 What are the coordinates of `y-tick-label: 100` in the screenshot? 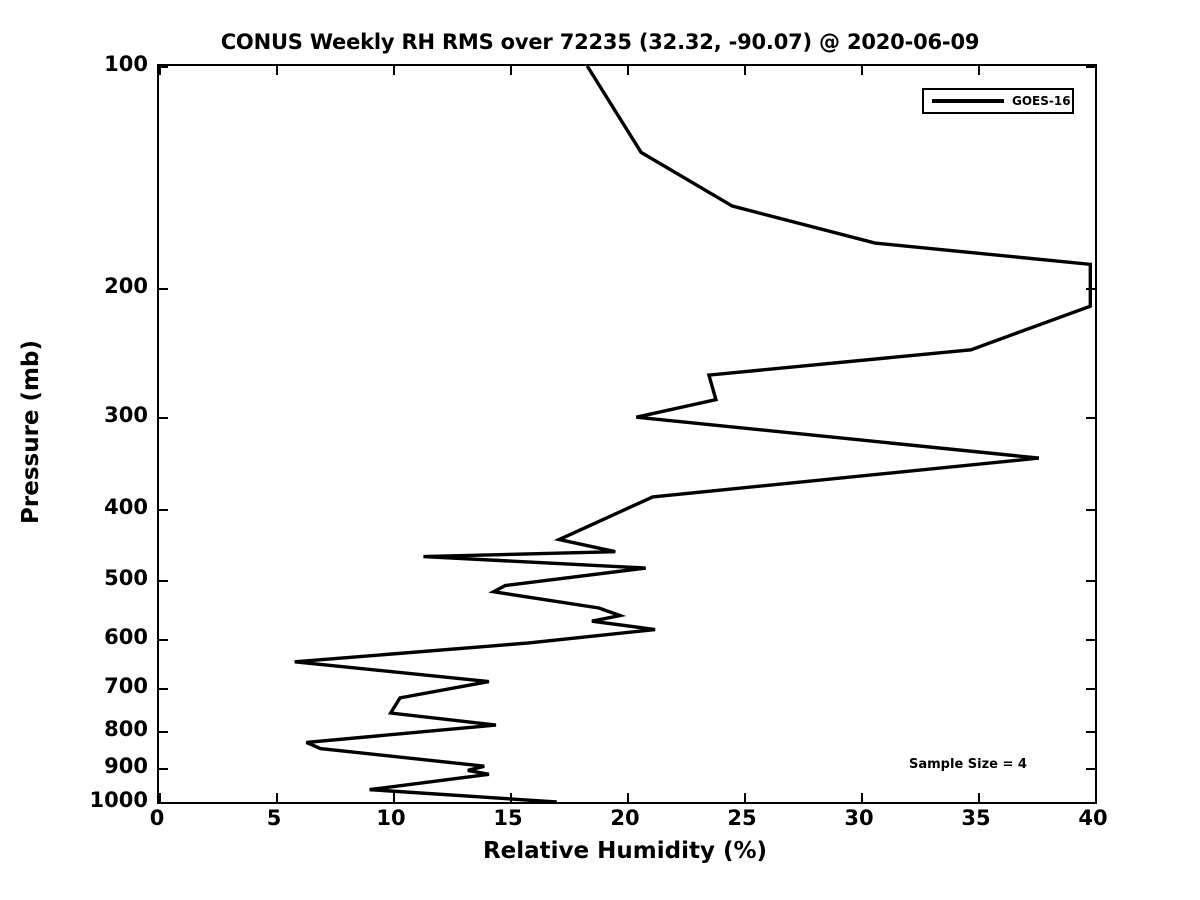 It's located at (126, 64).